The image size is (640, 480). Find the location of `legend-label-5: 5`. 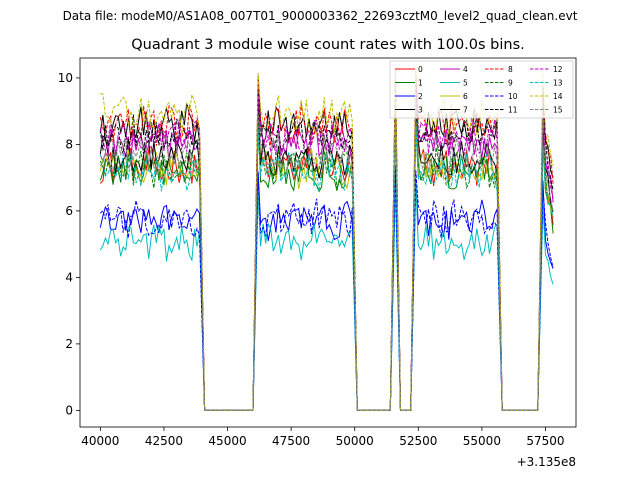

legend-label-5: 5 is located at coordinates (465, 83).